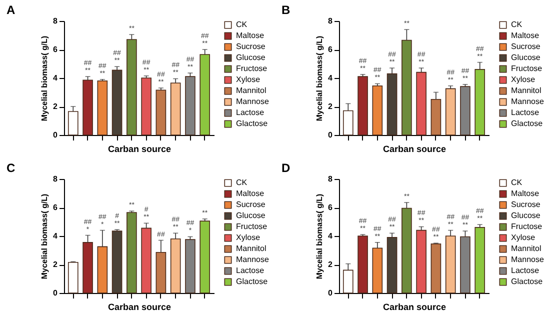  What do you see at coordinates (11, 10) in the screenshot?
I see `chart-title: A` at bounding box center [11, 10].